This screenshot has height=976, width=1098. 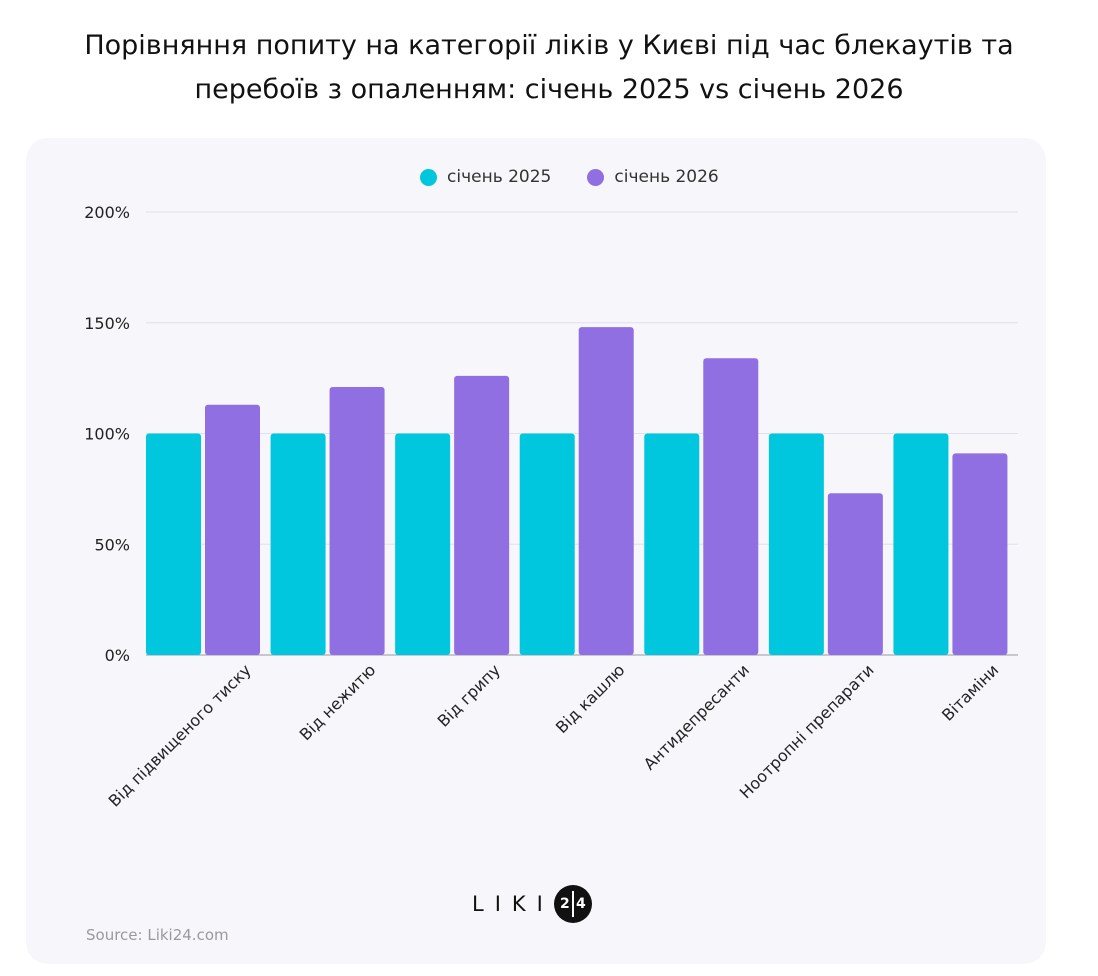 I want to click on logo-badge: 2 4, so click(x=572, y=904).